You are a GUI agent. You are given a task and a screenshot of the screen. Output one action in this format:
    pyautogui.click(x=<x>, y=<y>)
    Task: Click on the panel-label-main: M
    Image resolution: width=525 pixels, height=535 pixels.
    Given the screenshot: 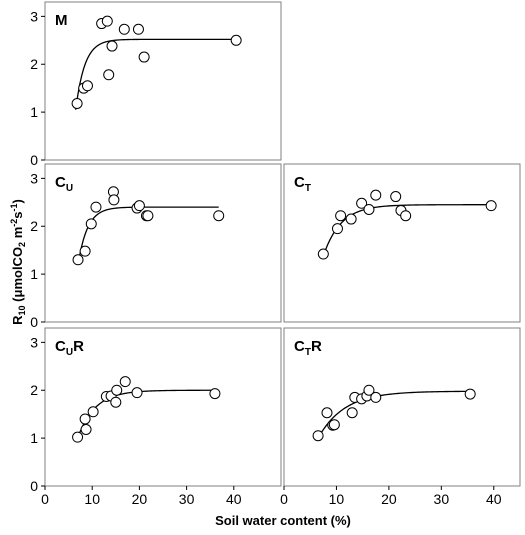 What is the action you would take?
    pyautogui.click(x=61, y=20)
    